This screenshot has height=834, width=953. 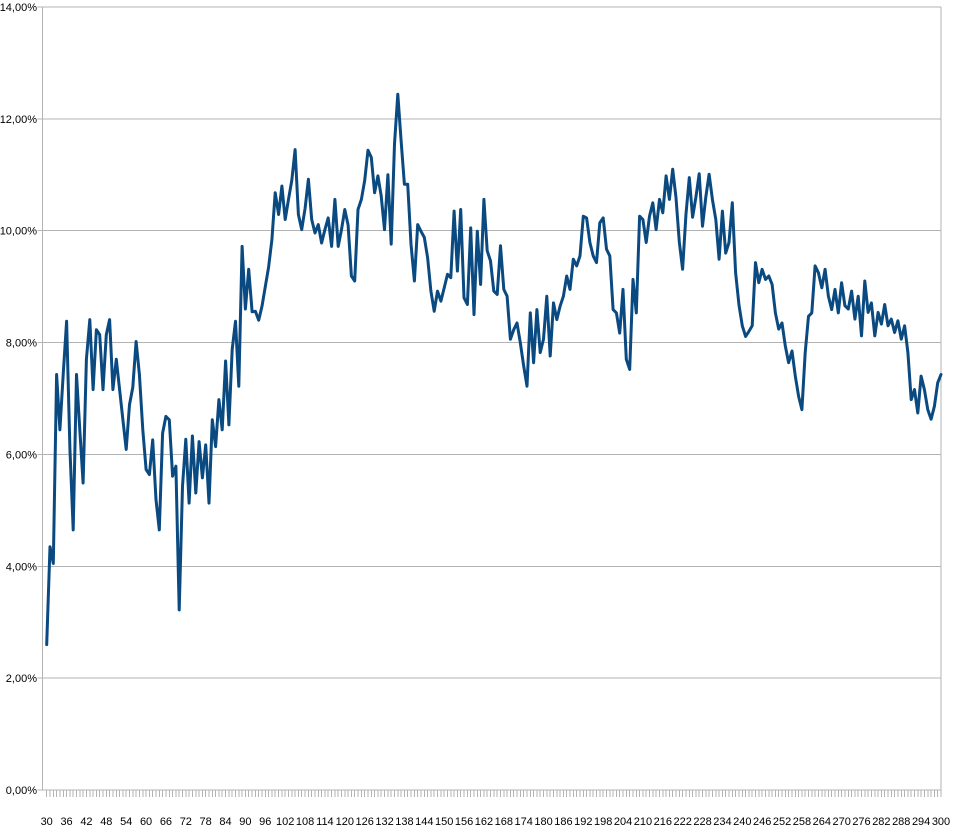 I want to click on x-tick-label: 66, so click(x=166, y=822).